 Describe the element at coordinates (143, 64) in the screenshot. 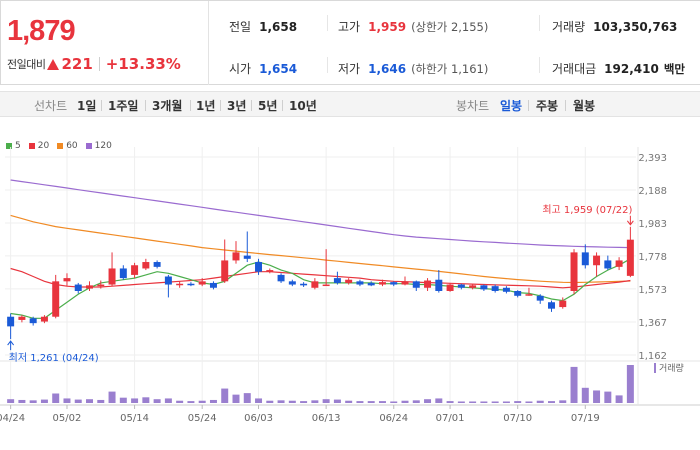

I see `change-percent: +13.33%` at that location.